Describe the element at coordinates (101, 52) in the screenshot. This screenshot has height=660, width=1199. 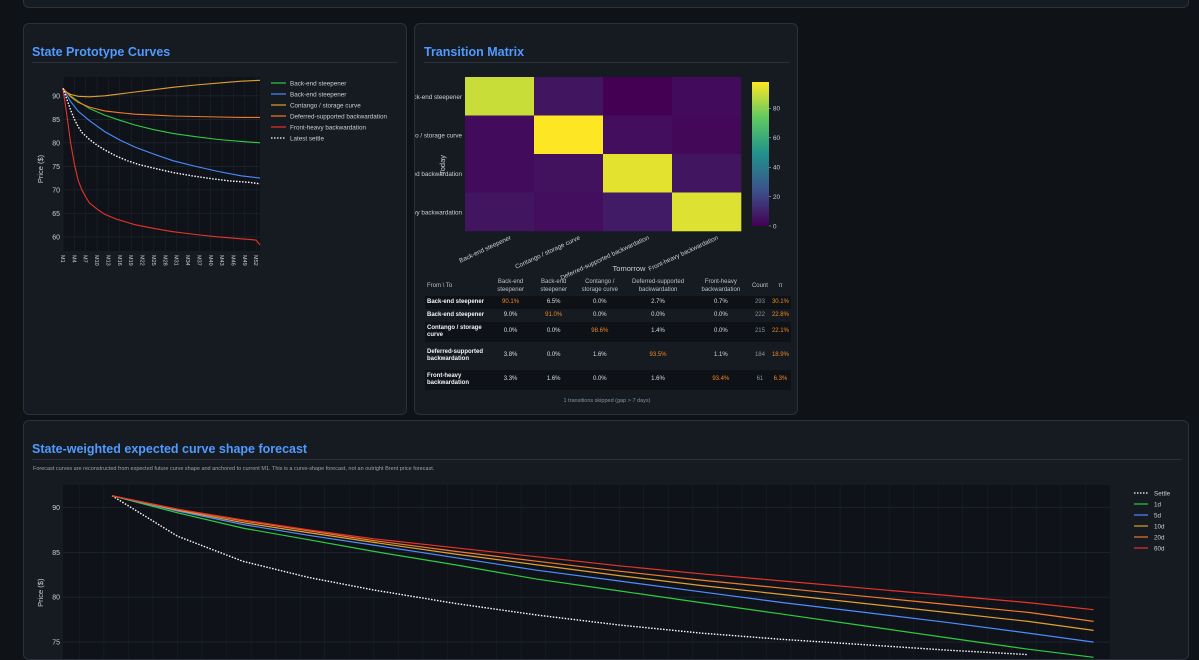
I see `prototype-title: State Prototype Curves` at that location.